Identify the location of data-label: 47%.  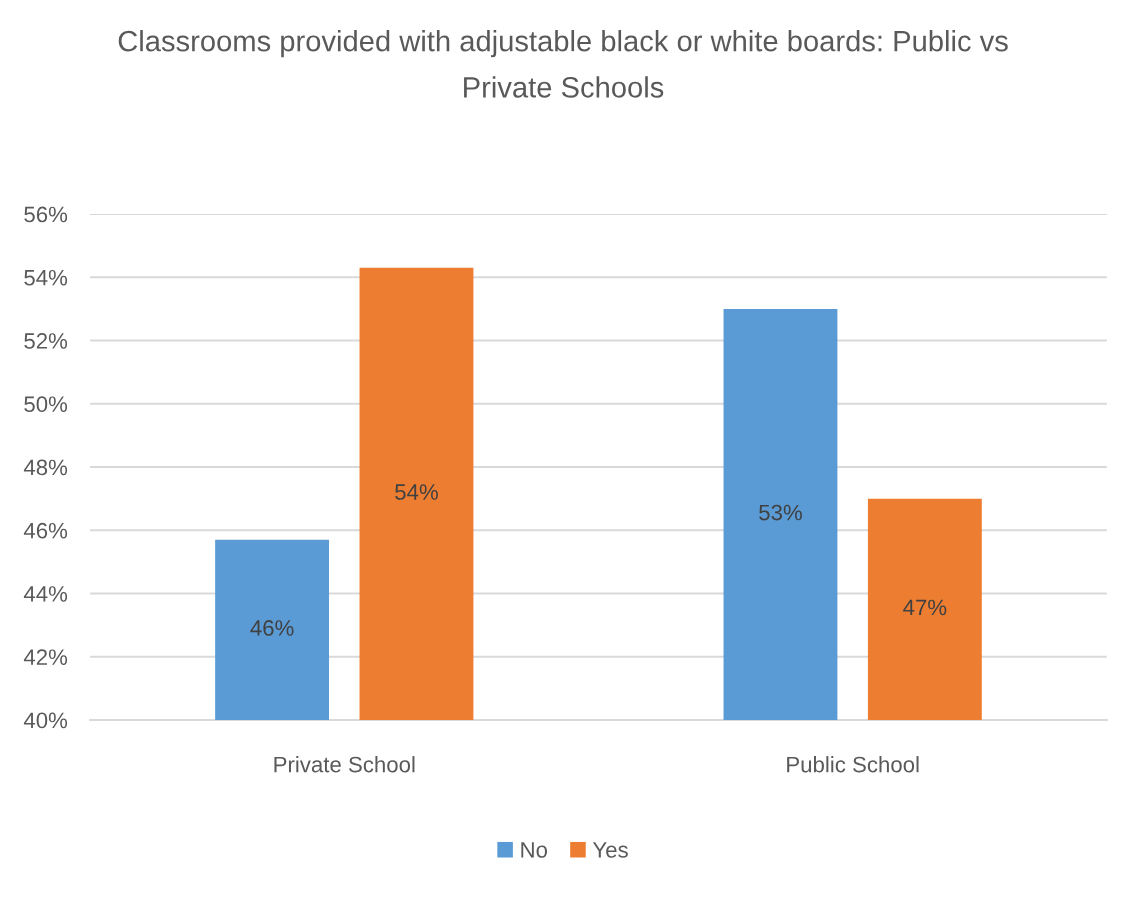
(925, 607).